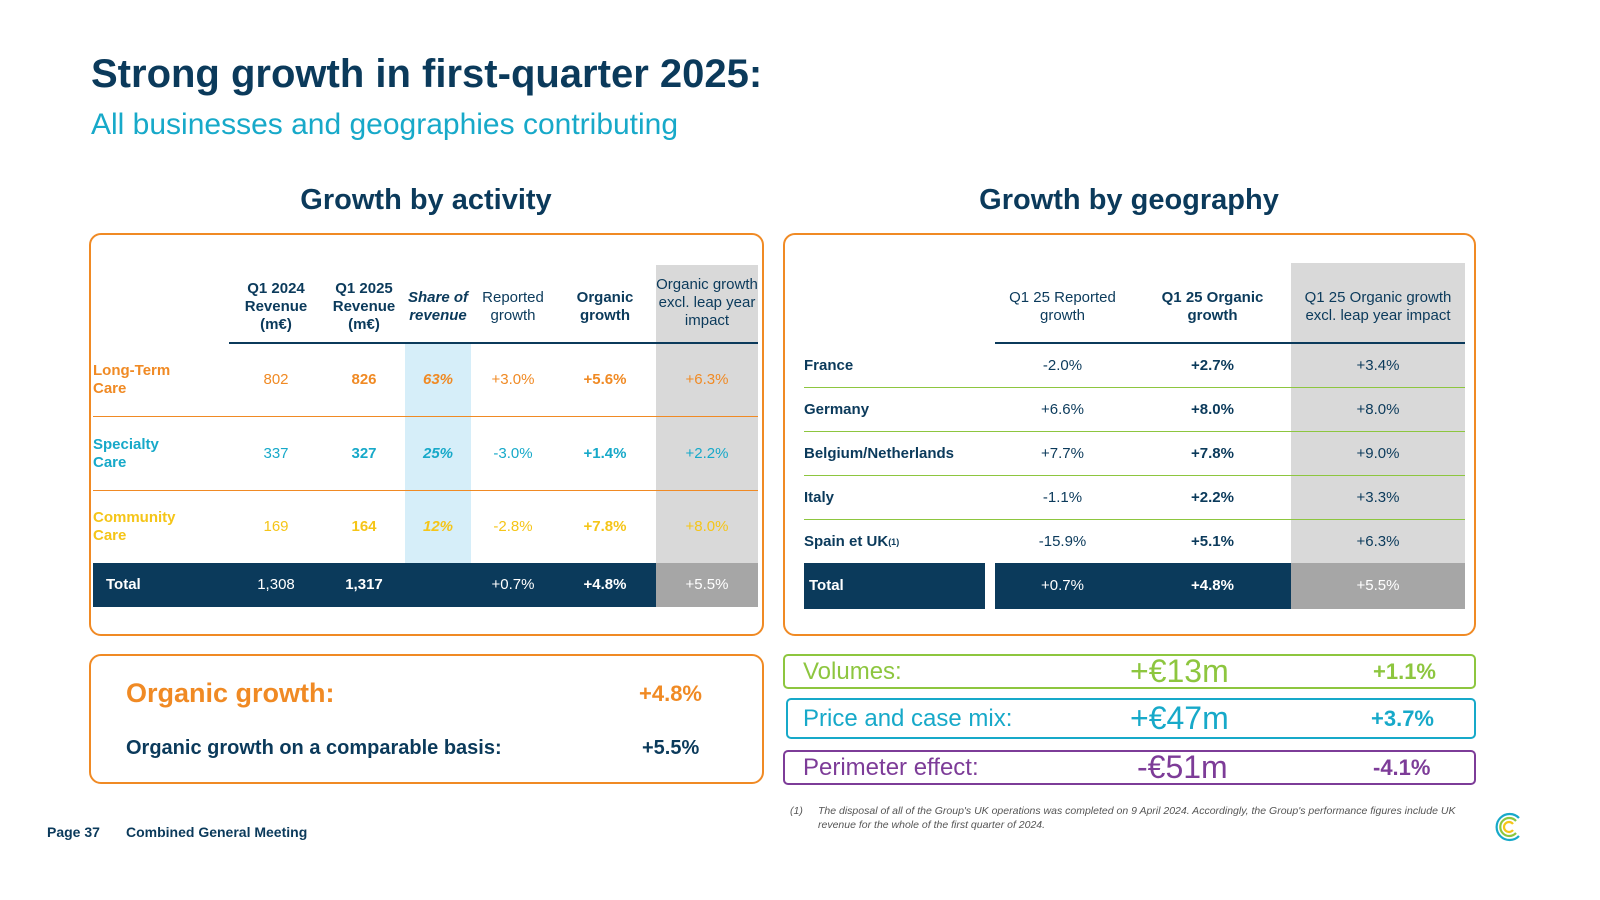 This screenshot has height=900, width=1600. I want to click on company-logo-icon, so click(1507, 827).